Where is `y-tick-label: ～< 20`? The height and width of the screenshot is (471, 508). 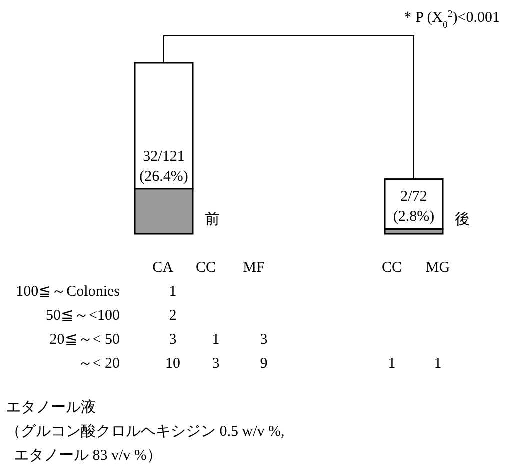
y-tick-label: ～< 20 is located at coordinates (99, 364).